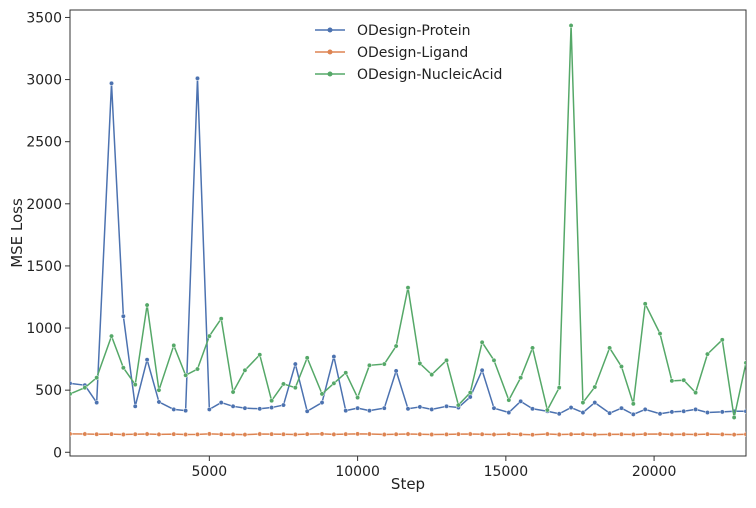  I want to click on y-tick-label: 3500, so click(44, 18).